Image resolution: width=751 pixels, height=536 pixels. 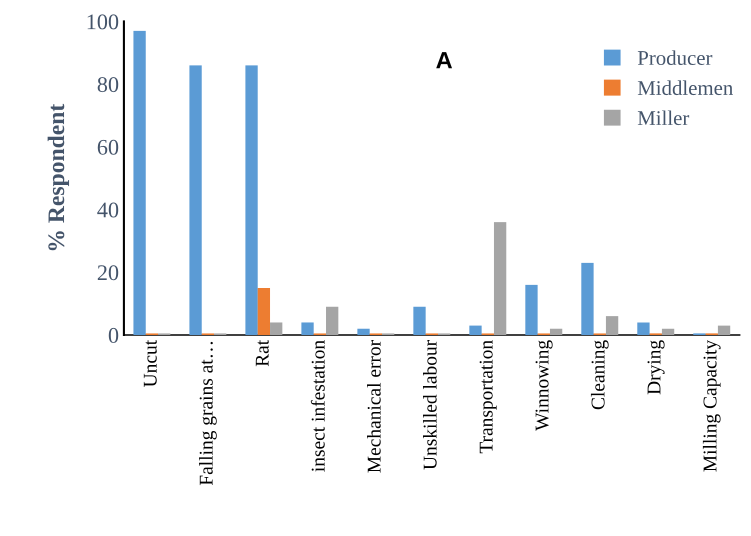 I want to click on x-tick-label: Winnowing, so click(x=544, y=385).